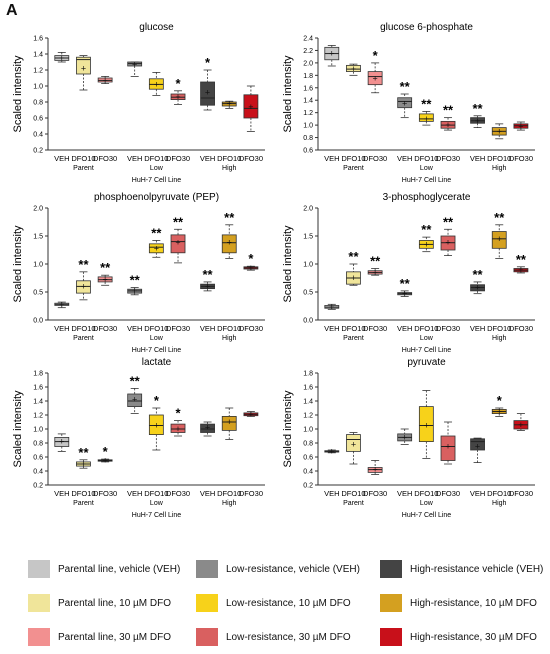  What do you see at coordinates (83, 338) in the screenshot?
I see `group-label: Parent` at bounding box center [83, 338].